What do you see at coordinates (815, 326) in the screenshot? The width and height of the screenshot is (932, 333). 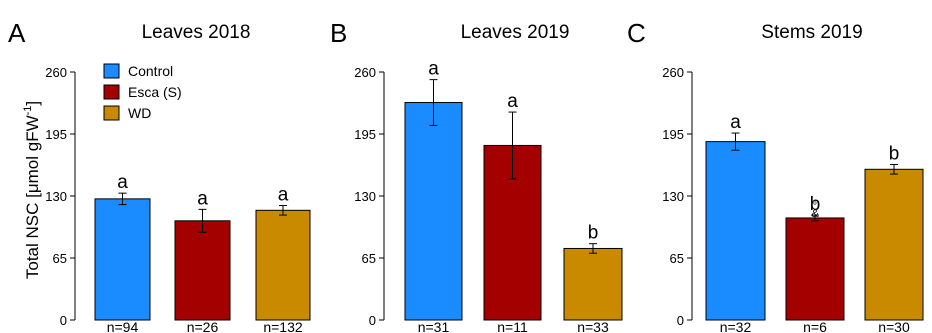 I see `sample-size-label: n=6` at bounding box center [815, 326].